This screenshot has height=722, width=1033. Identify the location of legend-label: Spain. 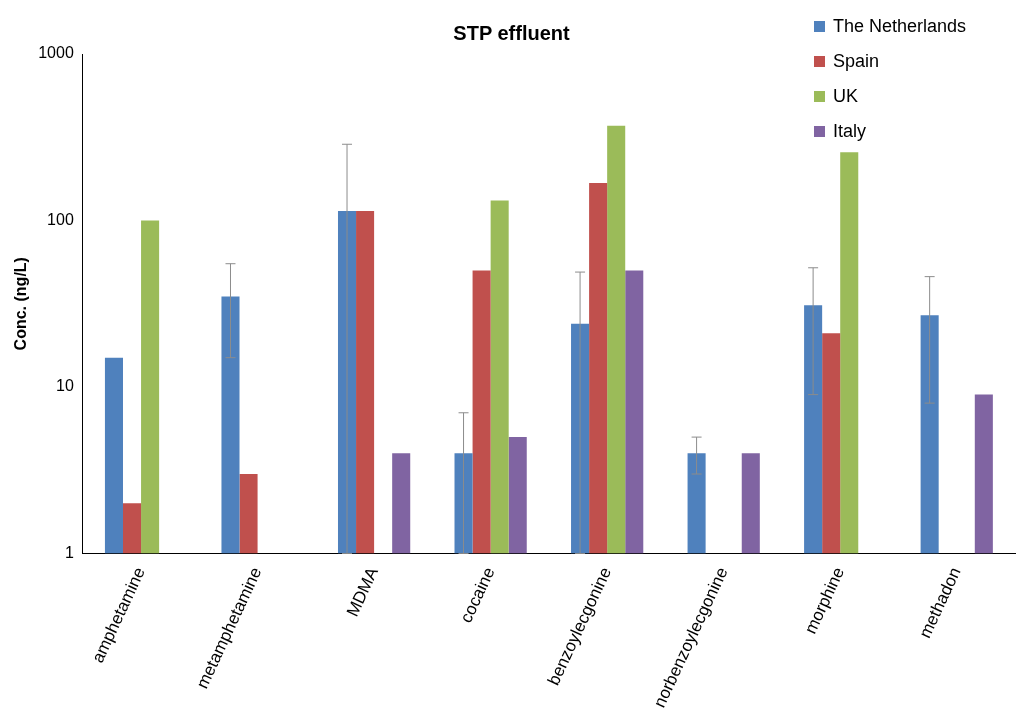
(856, 61).